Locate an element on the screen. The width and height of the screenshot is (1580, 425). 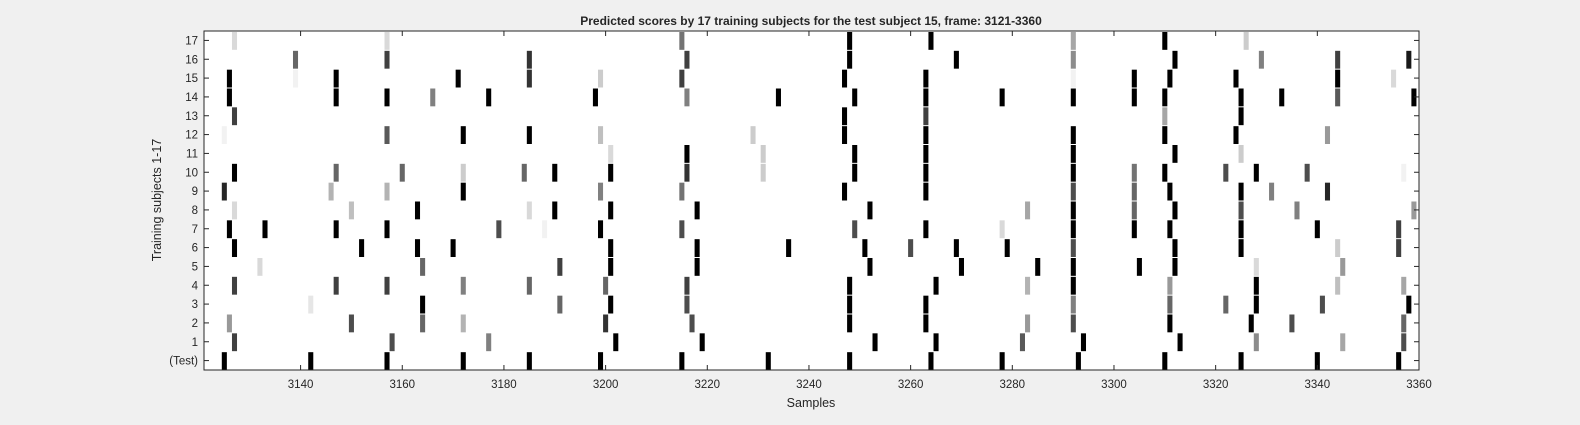
x-tick-label: 3360 is located at coordinates (1419, 385).